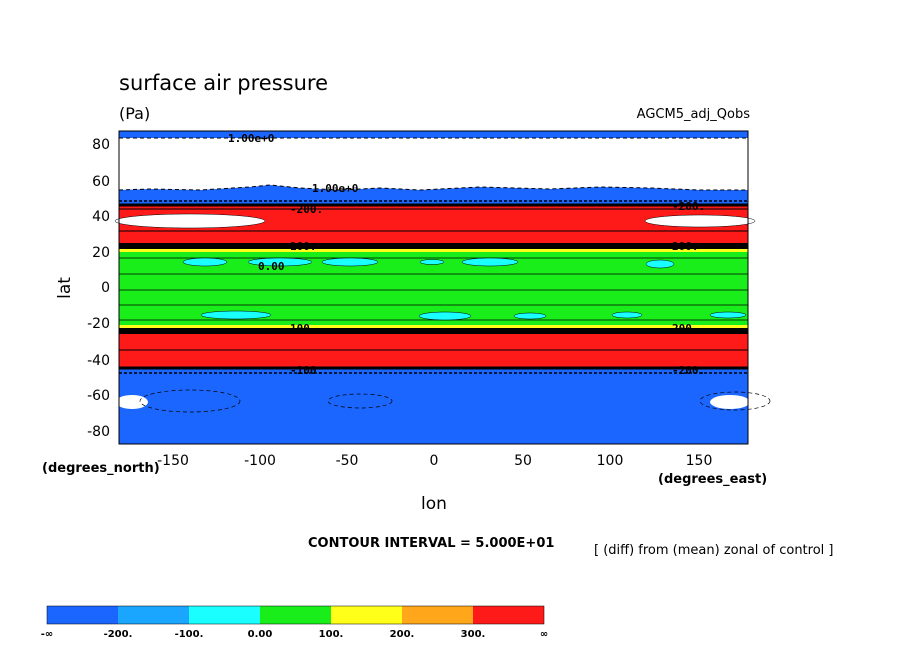 This screenshot has height=654, width=904. Describe the element at coordinates (101, 217) in the screenshot. I see `y-tick-label: 40` at that location.